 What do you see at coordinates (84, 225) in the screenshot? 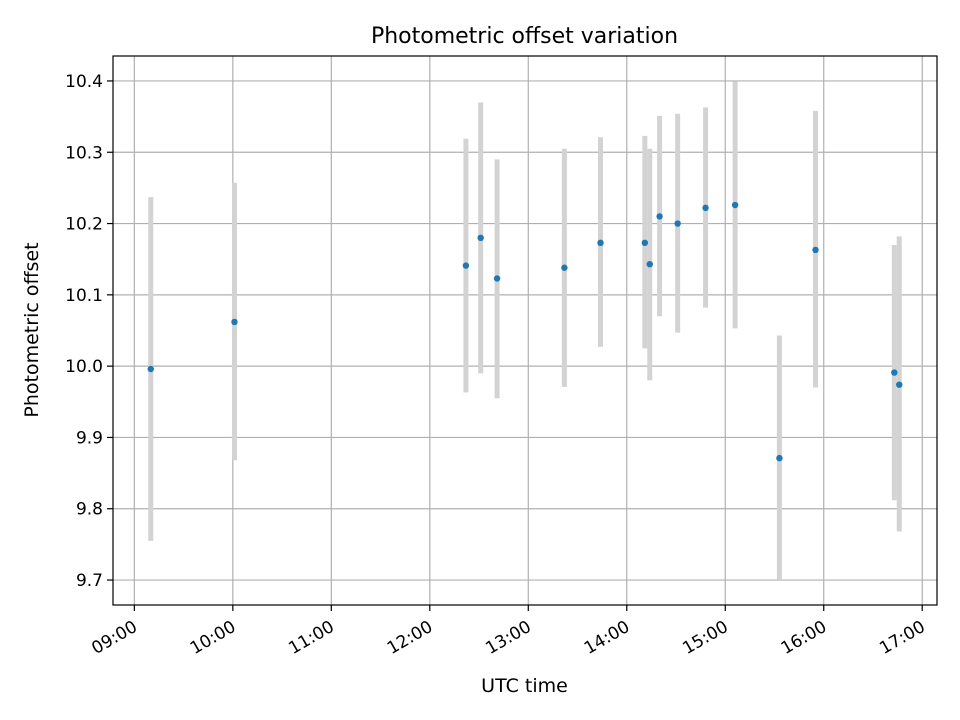
I see `y-tick-label: 10.2` at bounding box center [84, 225].